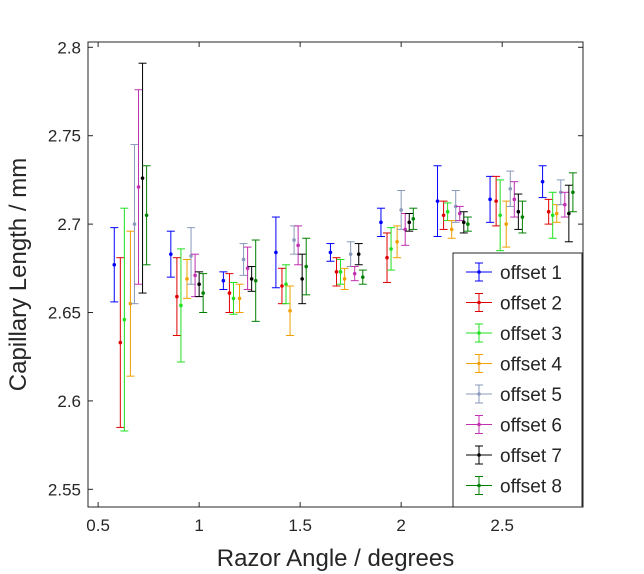 This screenshot has height=574, width=644. I want to click on legend-item: offset 4, so click(514, 365).